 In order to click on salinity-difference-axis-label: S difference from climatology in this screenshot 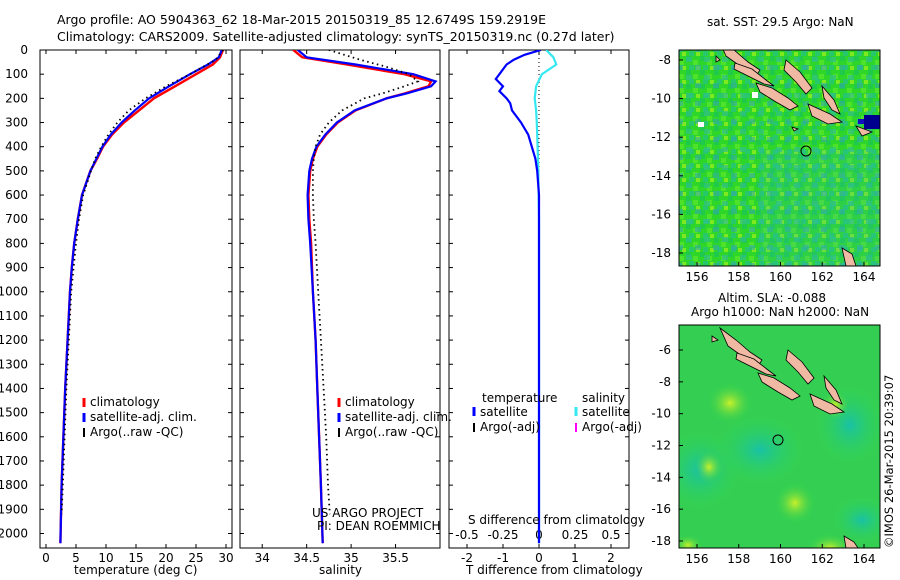, I will do `click(556, 520)`.